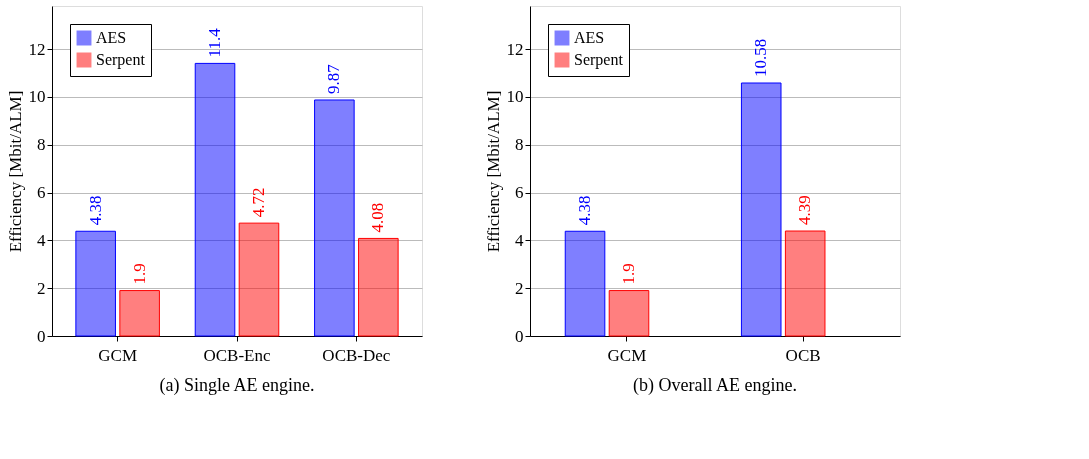 The image size is (1089, 459). I want to click on data-label: 11.4, so click(215, 42).